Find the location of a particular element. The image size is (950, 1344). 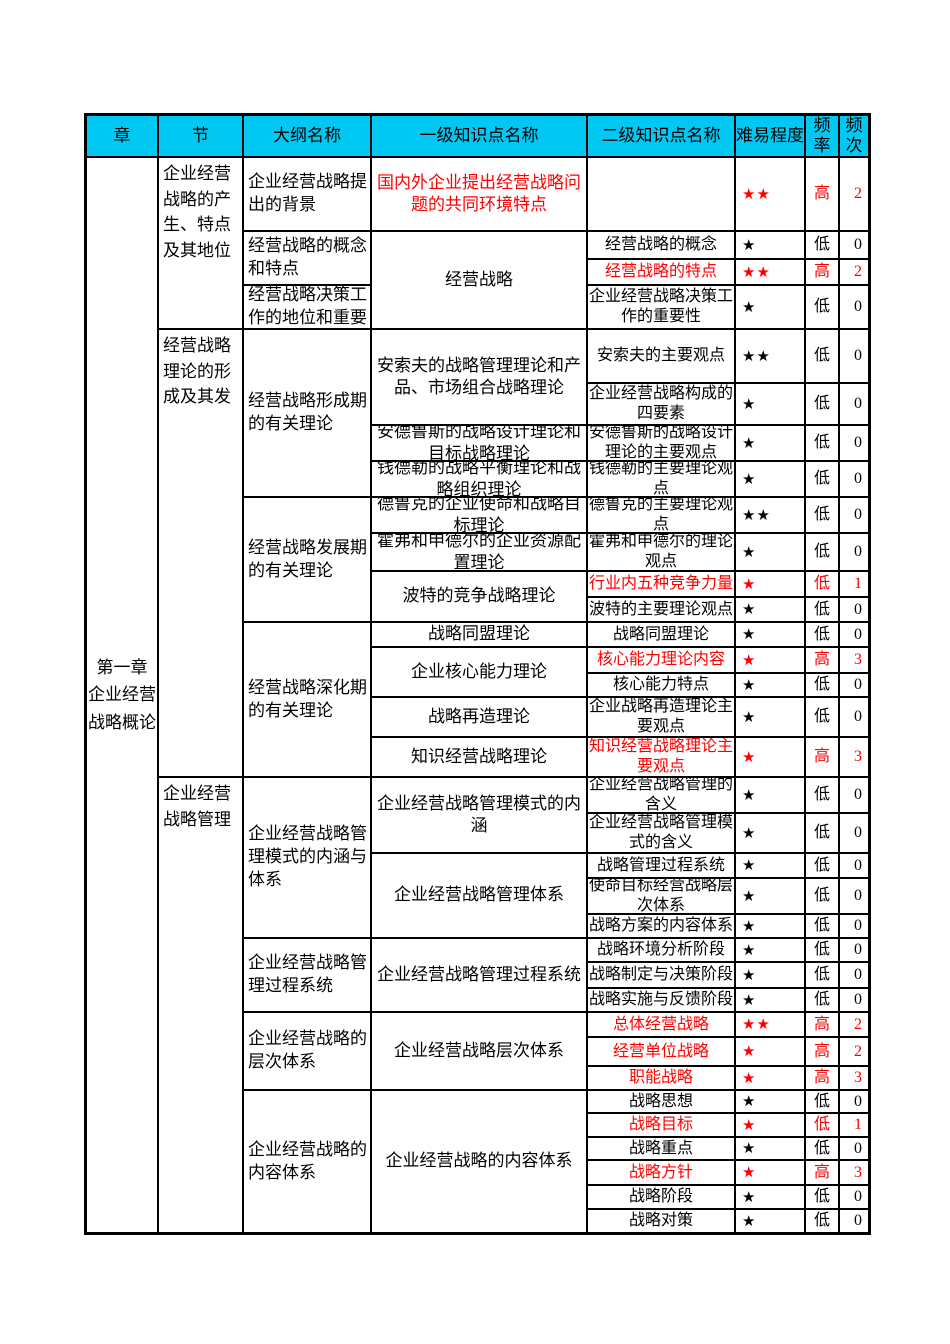

col-header-1: 章 is located at coordinates (122, 136).